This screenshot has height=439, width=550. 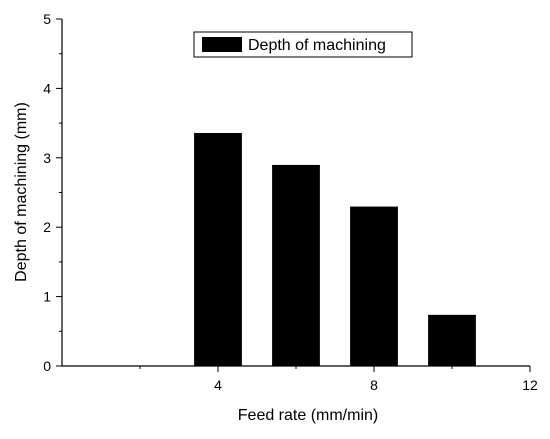 I want to click on legend: Depth of machining, so click(x=303, y=44).